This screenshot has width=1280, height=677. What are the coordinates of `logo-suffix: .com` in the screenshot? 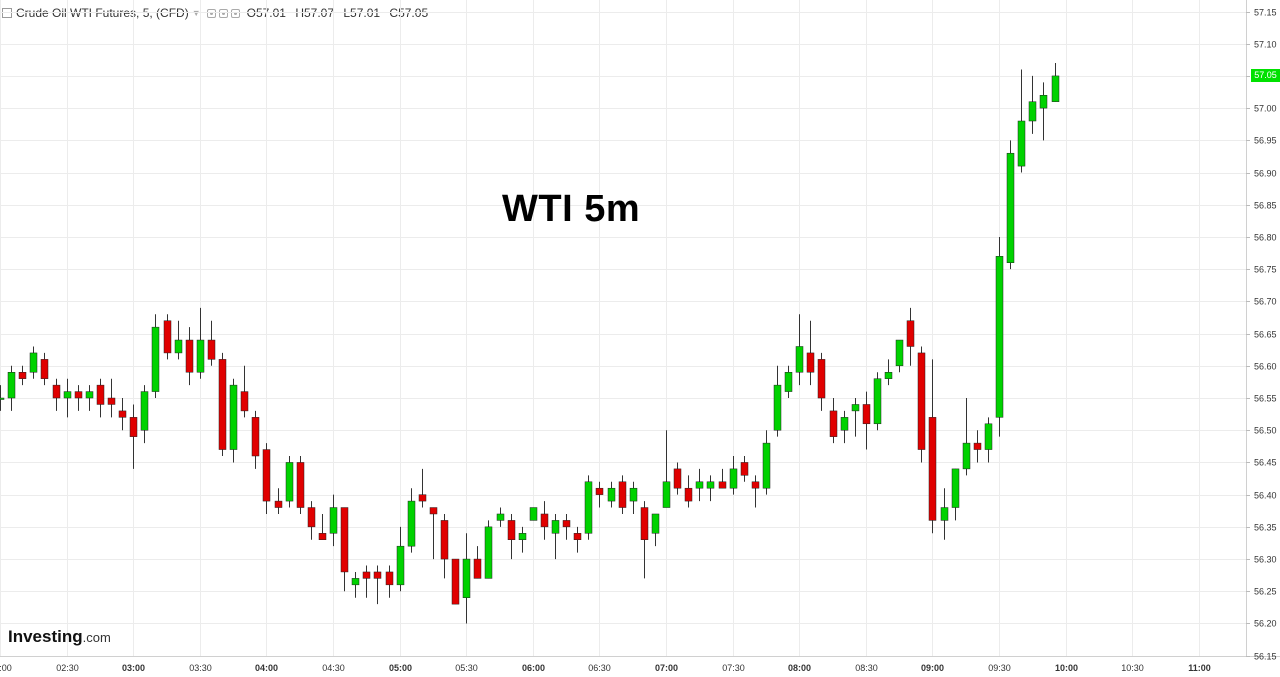 It's located at (96, 637).